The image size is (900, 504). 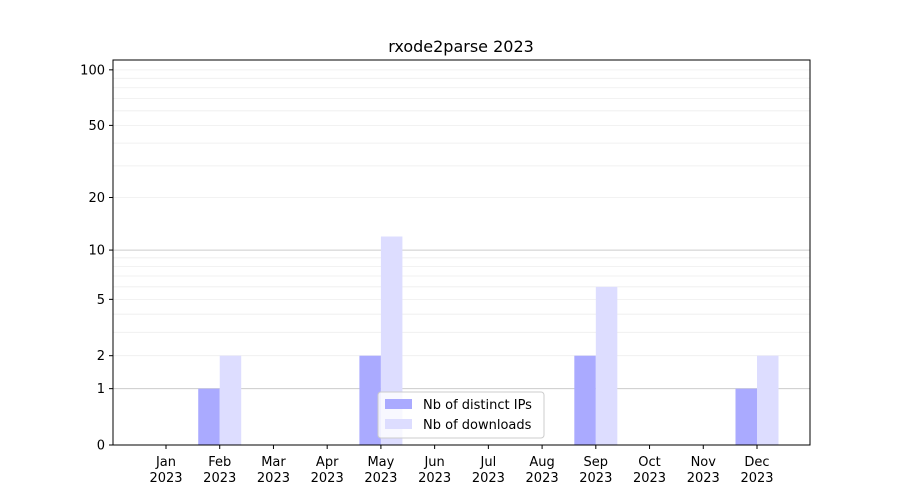 I want to click on legend, so click(x=461, y=415).